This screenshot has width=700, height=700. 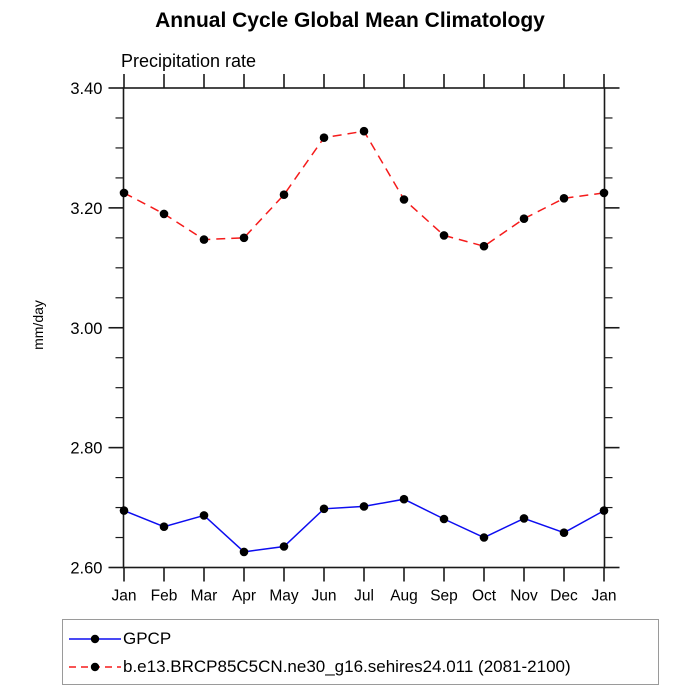 I want to click on chart-title: Annual Cycle Global Mean Climatology, so click(x=350, y=20).